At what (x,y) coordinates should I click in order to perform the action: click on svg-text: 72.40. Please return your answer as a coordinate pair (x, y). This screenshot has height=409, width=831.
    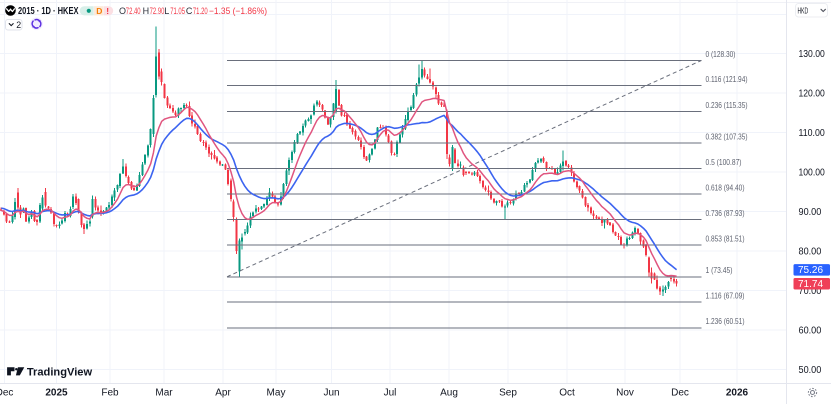
    Looking at the image, I should click on (133, 11).